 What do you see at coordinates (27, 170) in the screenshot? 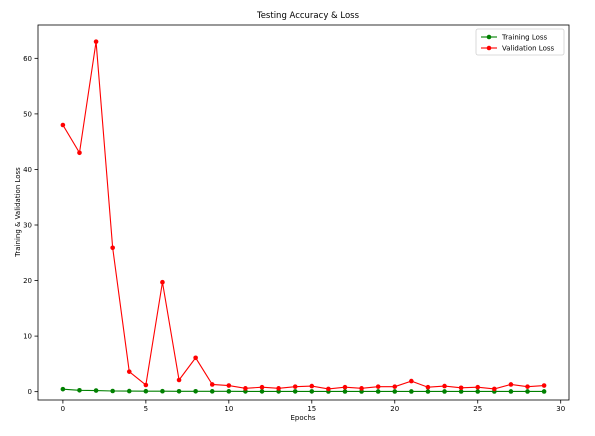
I see `y-tick-label: 40` at bounding box center [27, 170].